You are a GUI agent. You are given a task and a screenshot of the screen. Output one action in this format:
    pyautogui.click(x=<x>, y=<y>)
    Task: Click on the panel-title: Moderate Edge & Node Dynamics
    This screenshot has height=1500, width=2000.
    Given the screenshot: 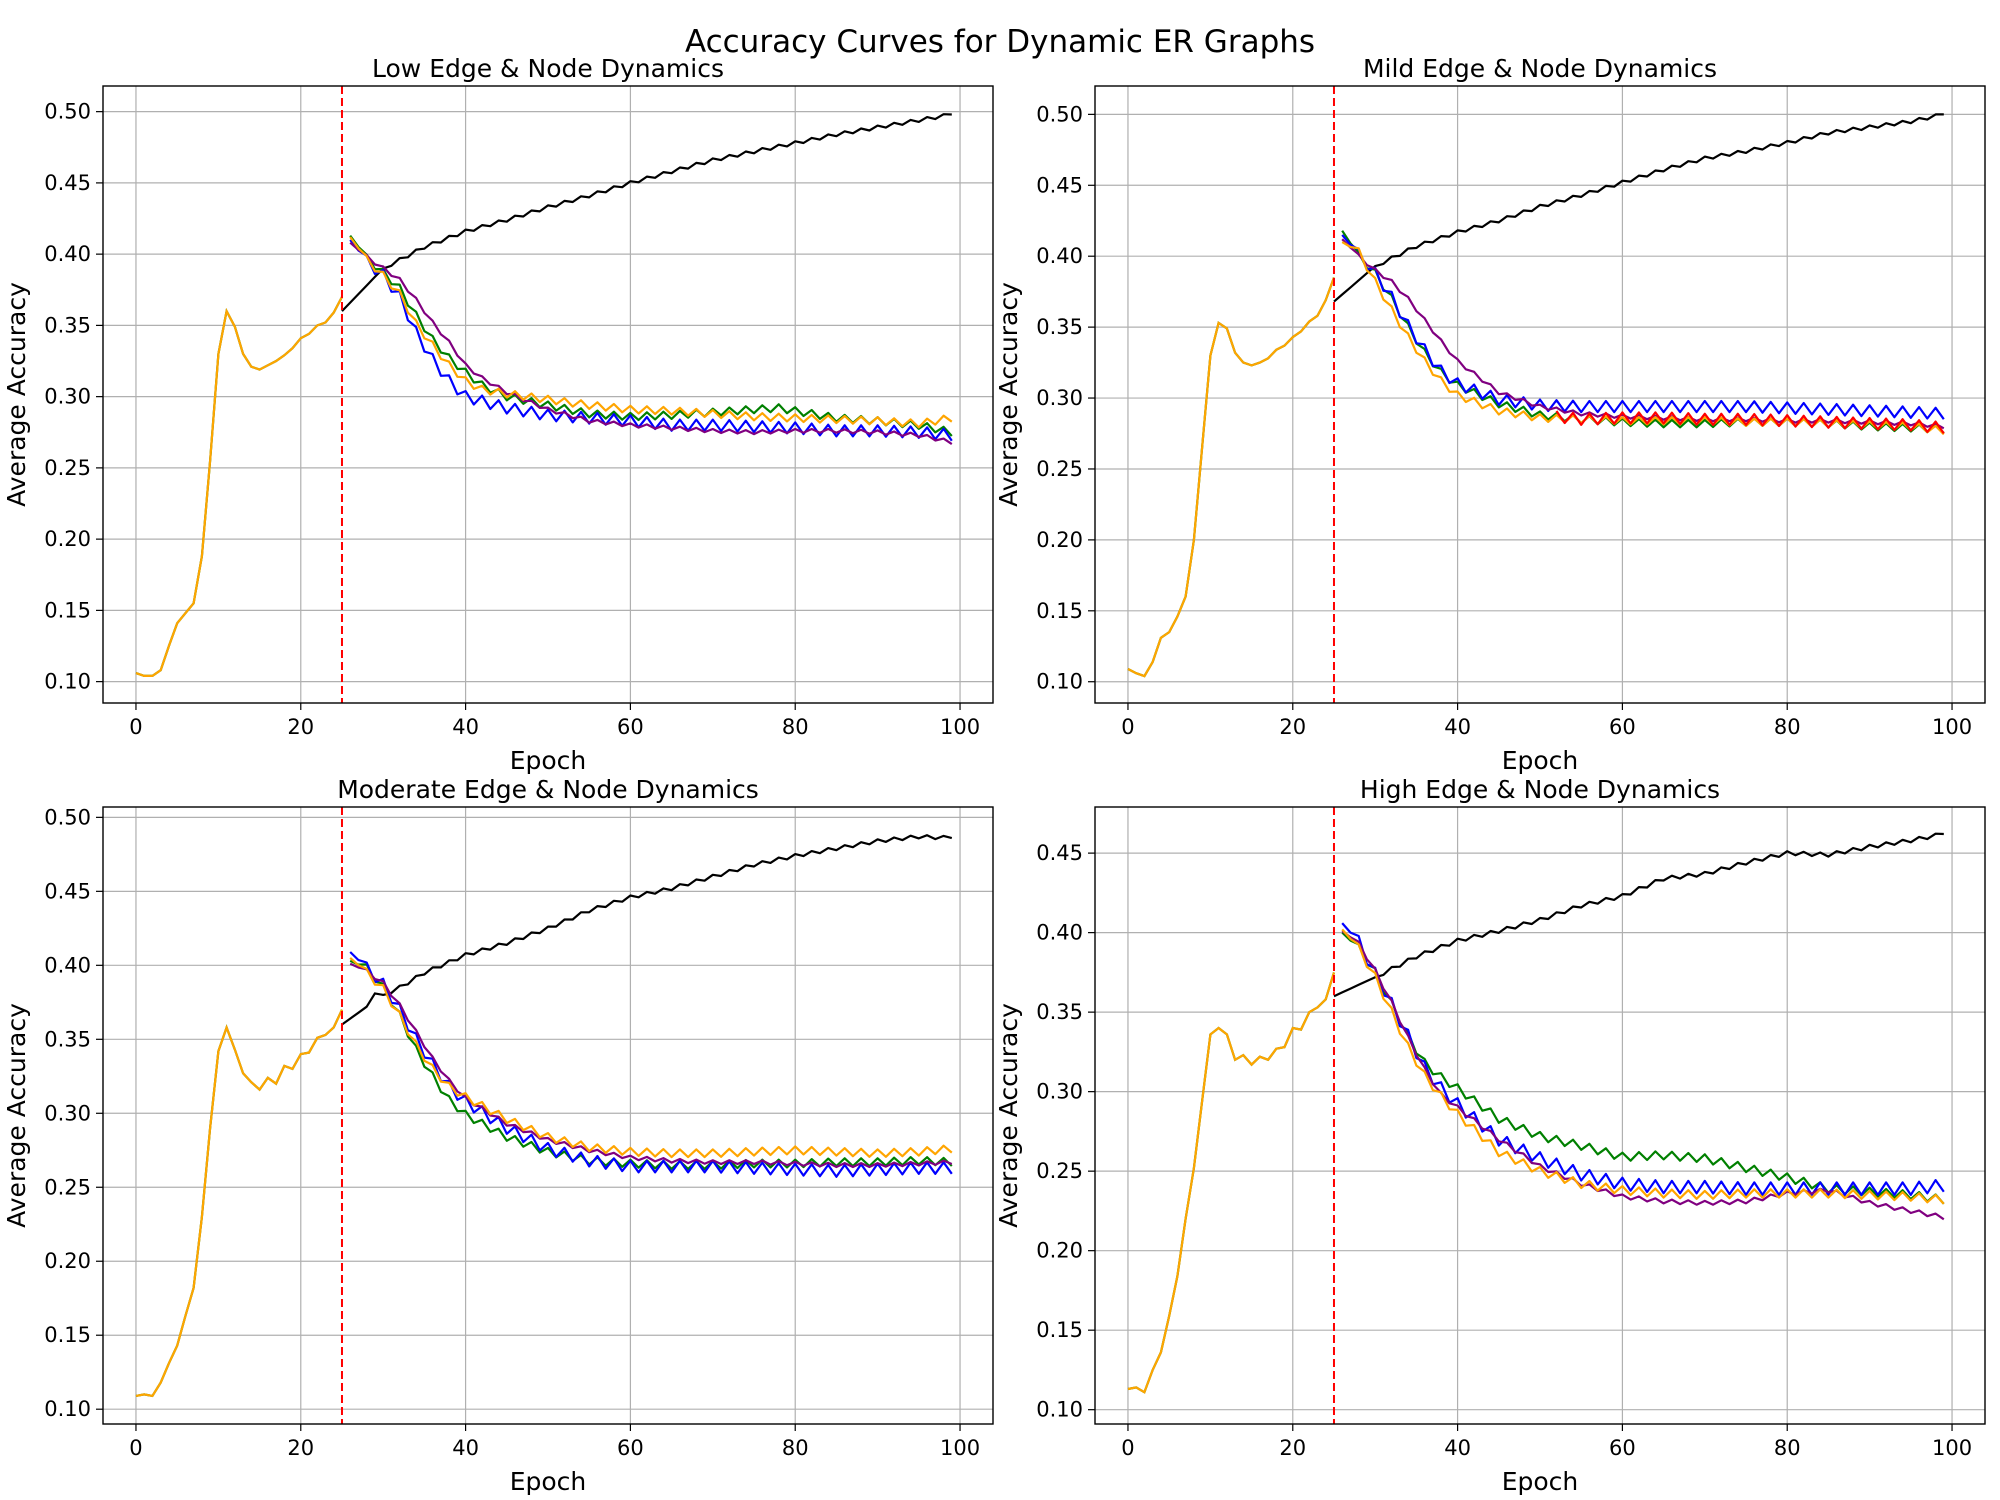 What is the action you would take?
    pyautogui.click(x=548, y=789)
    